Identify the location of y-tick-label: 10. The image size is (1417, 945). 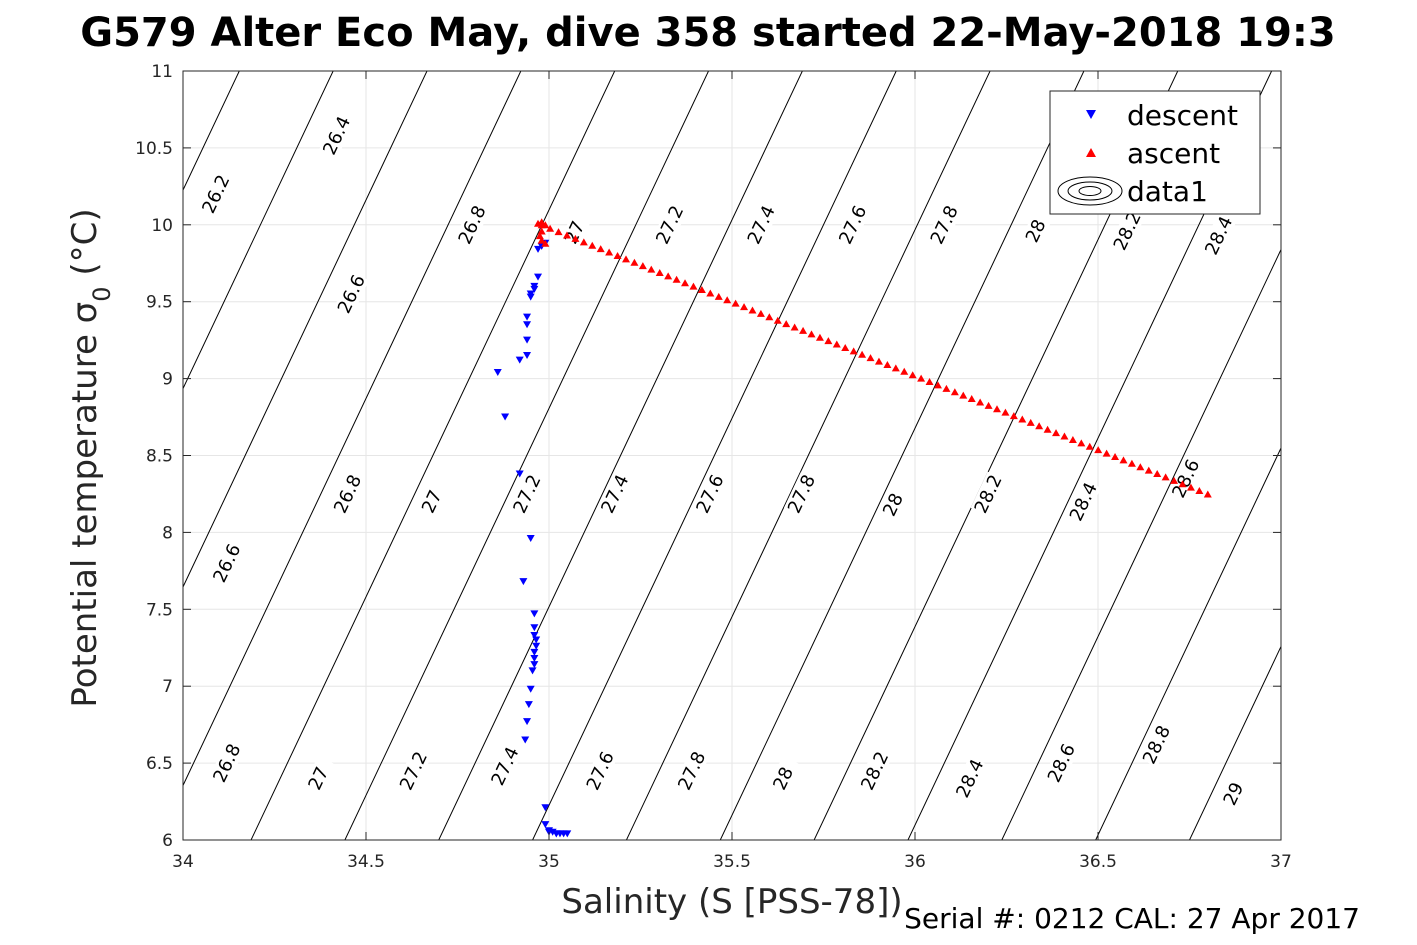
(162, 226).